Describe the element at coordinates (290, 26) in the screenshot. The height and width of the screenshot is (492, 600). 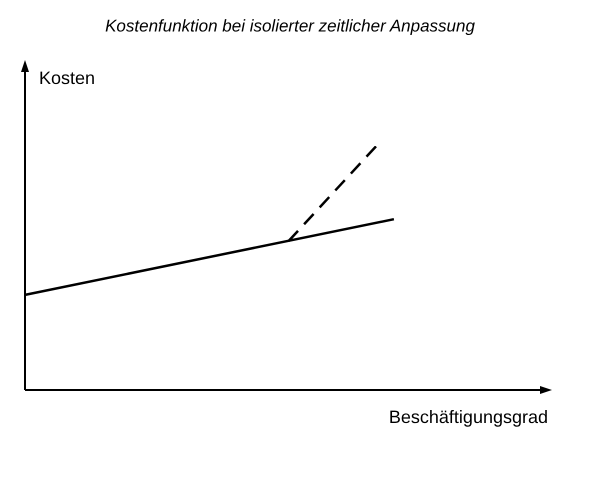
I see `chart-title: Kostenfunktion bei isolierter zeitlicher Anpassung` at that location.